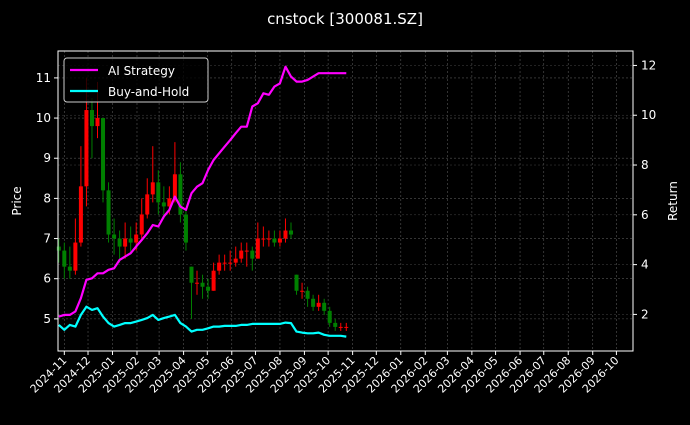 Image resolution: width=690 pixels, height=425 pixels. I want to click on y-tick-label: 6, so click(47, 279).